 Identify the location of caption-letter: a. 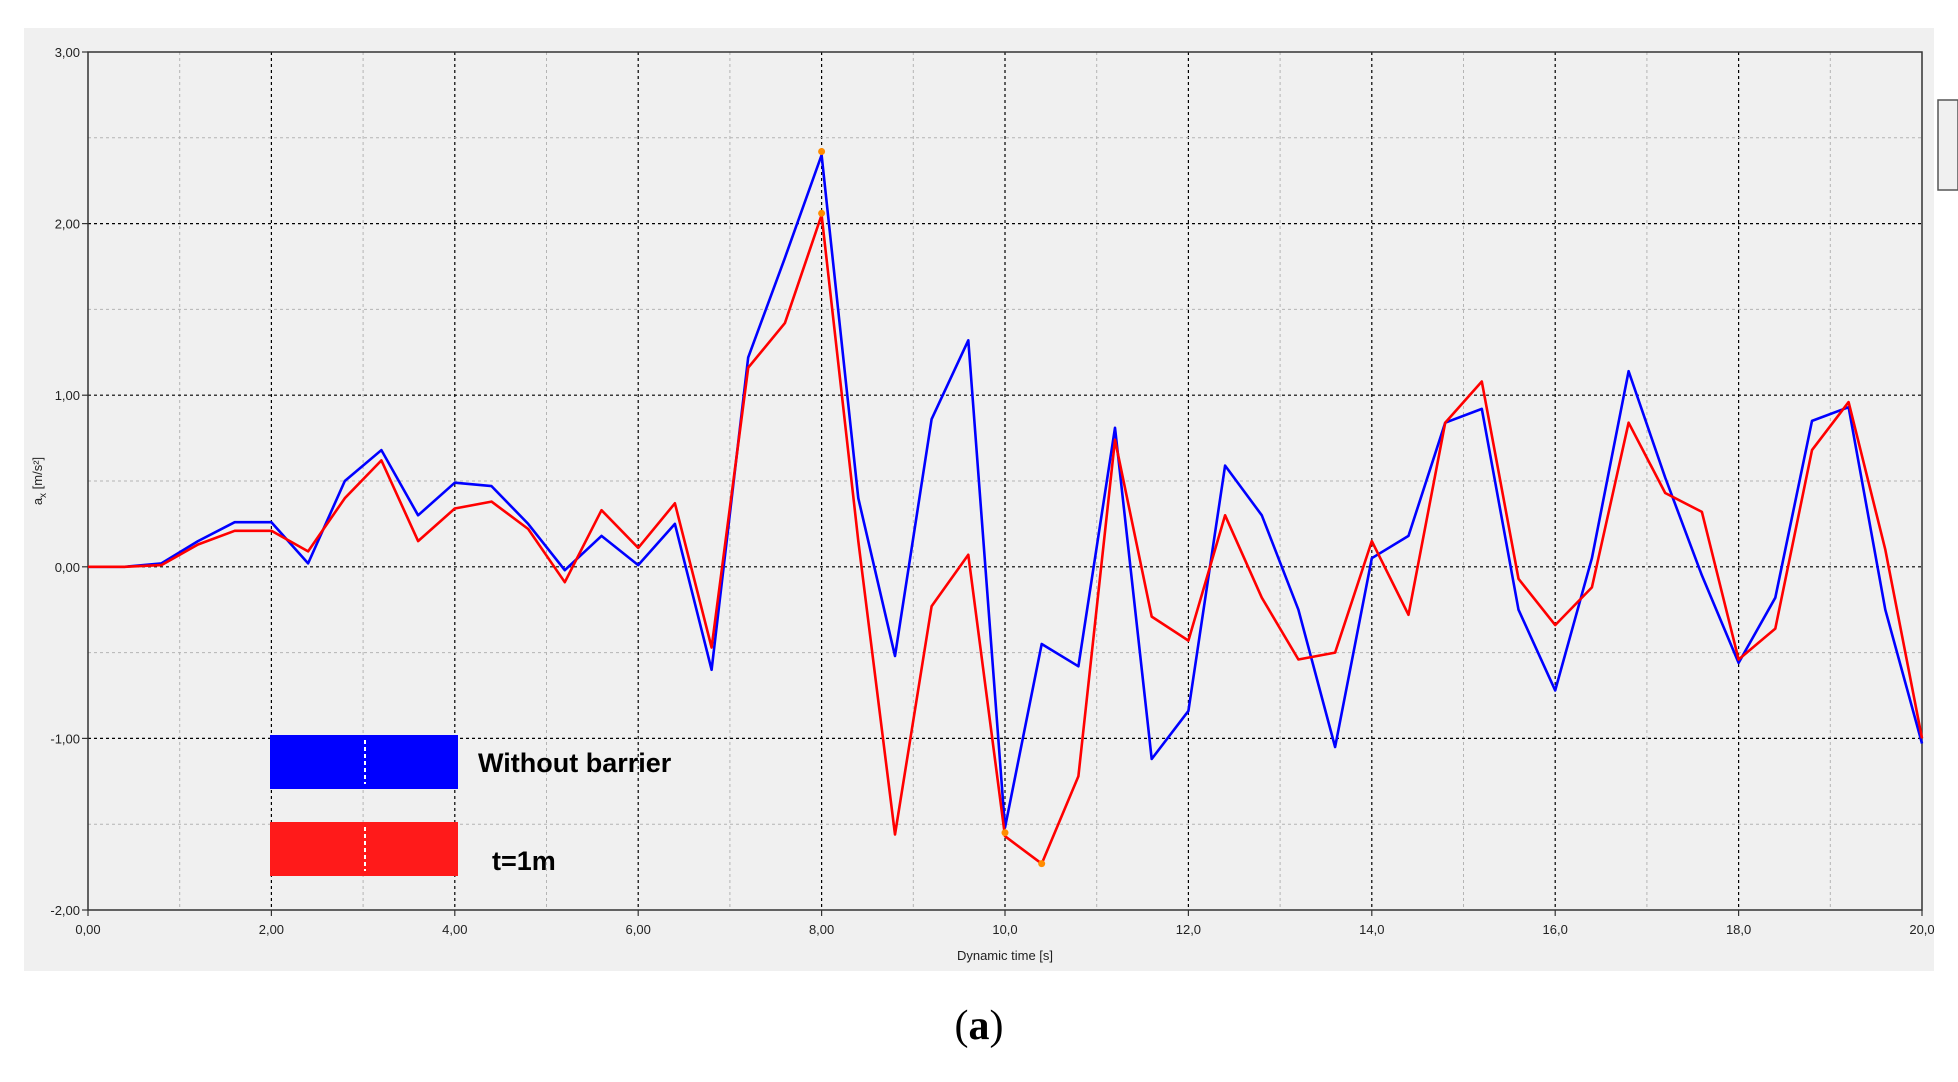
(979, 1026).